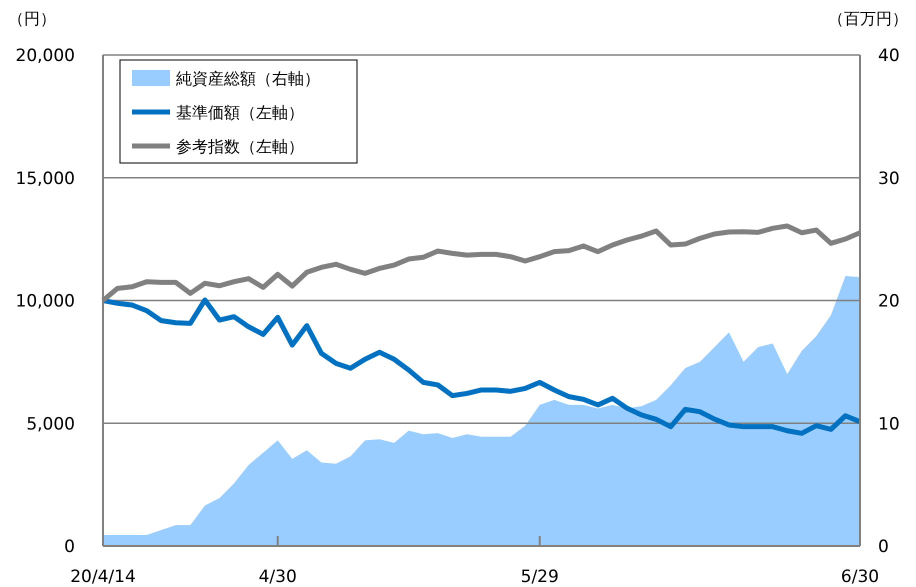  Describe the element at coordinates (240, 112) in the screenshot. I see `legend-label: 基準価額（左軸）` at that location.